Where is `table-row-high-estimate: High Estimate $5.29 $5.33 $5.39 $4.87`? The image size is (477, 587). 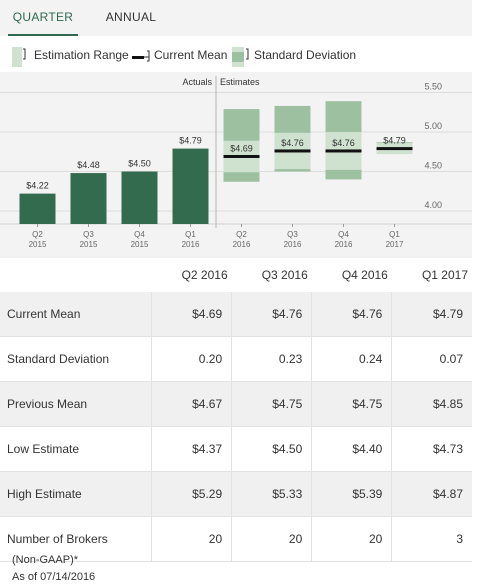 table-row-high-estimate: High Estimate $5.29 $5.33 $5.39 $4.87 is located at coordinates (236, 494).